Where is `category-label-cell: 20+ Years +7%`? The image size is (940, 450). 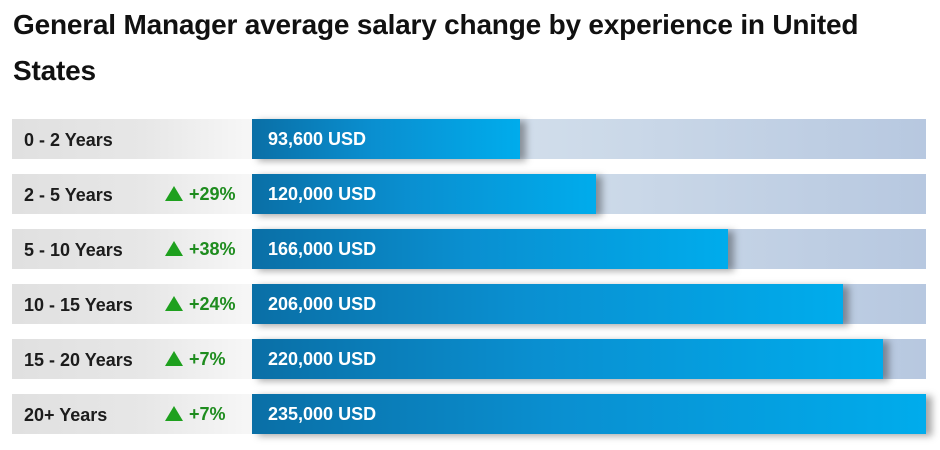
category-label-cell: 20+ Years +7% is located at coordinates (132, 414).